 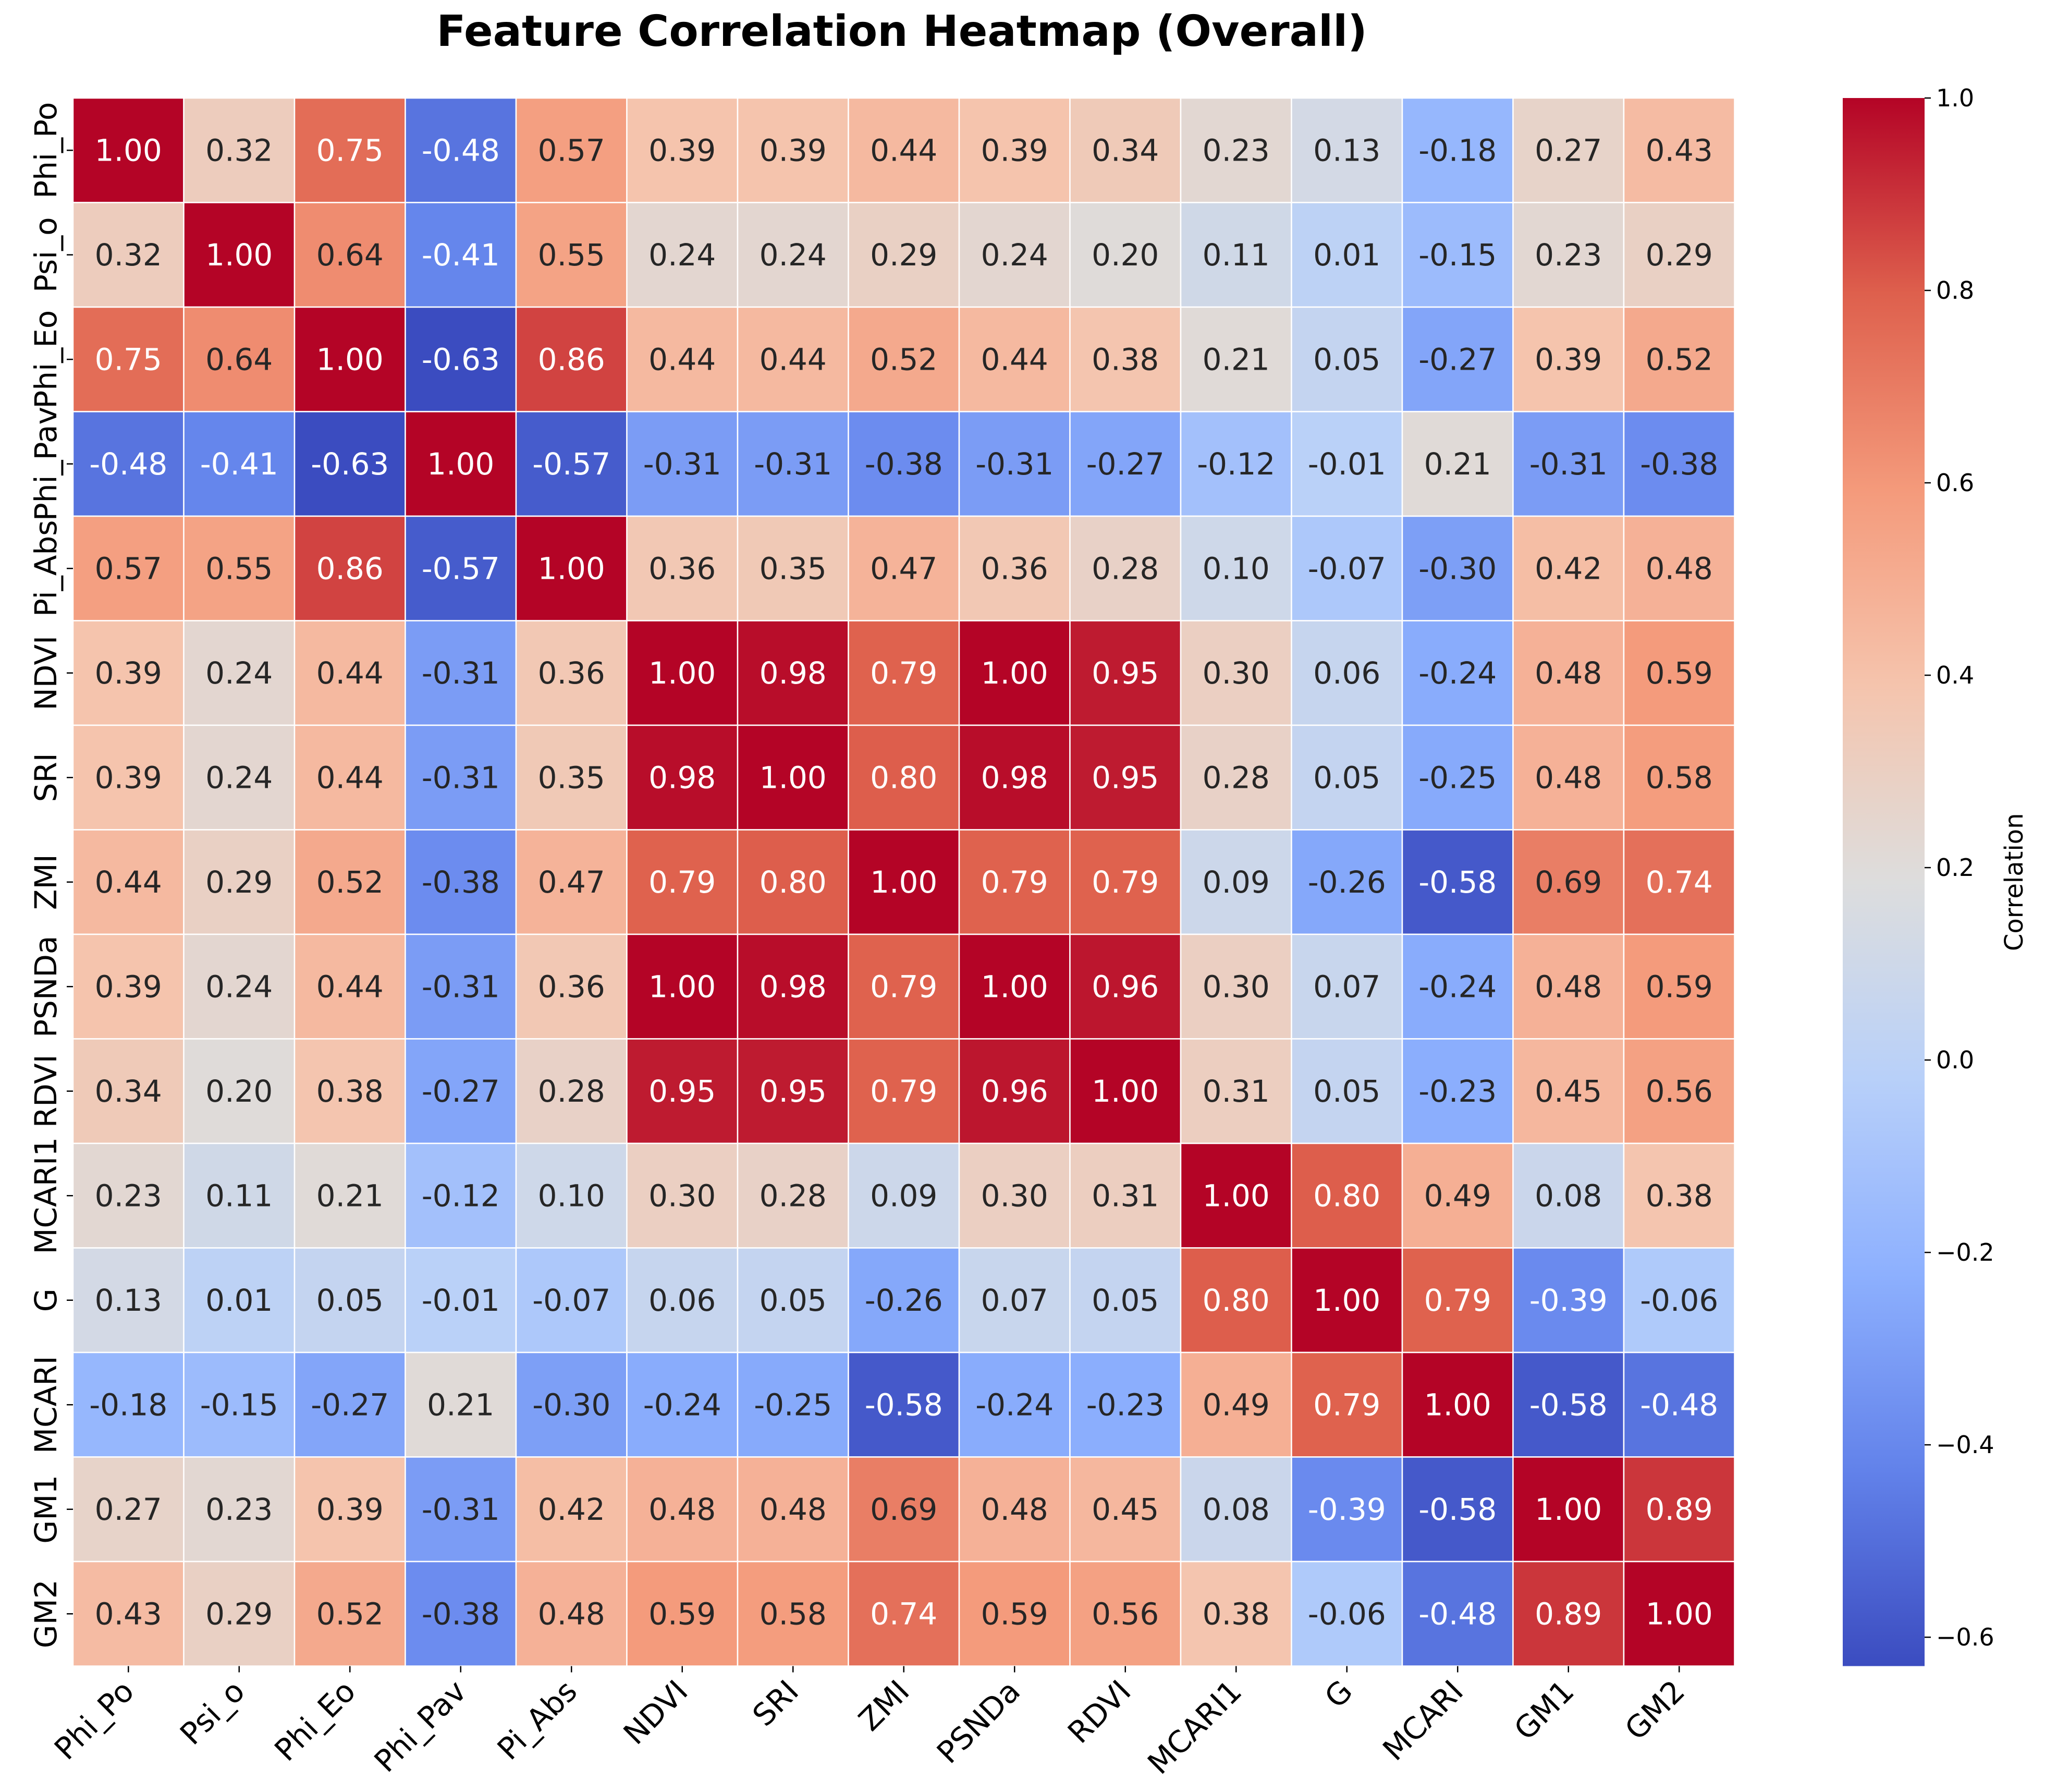 I want to click on cell-value-label: 0.24, so click(x=239, y=777).